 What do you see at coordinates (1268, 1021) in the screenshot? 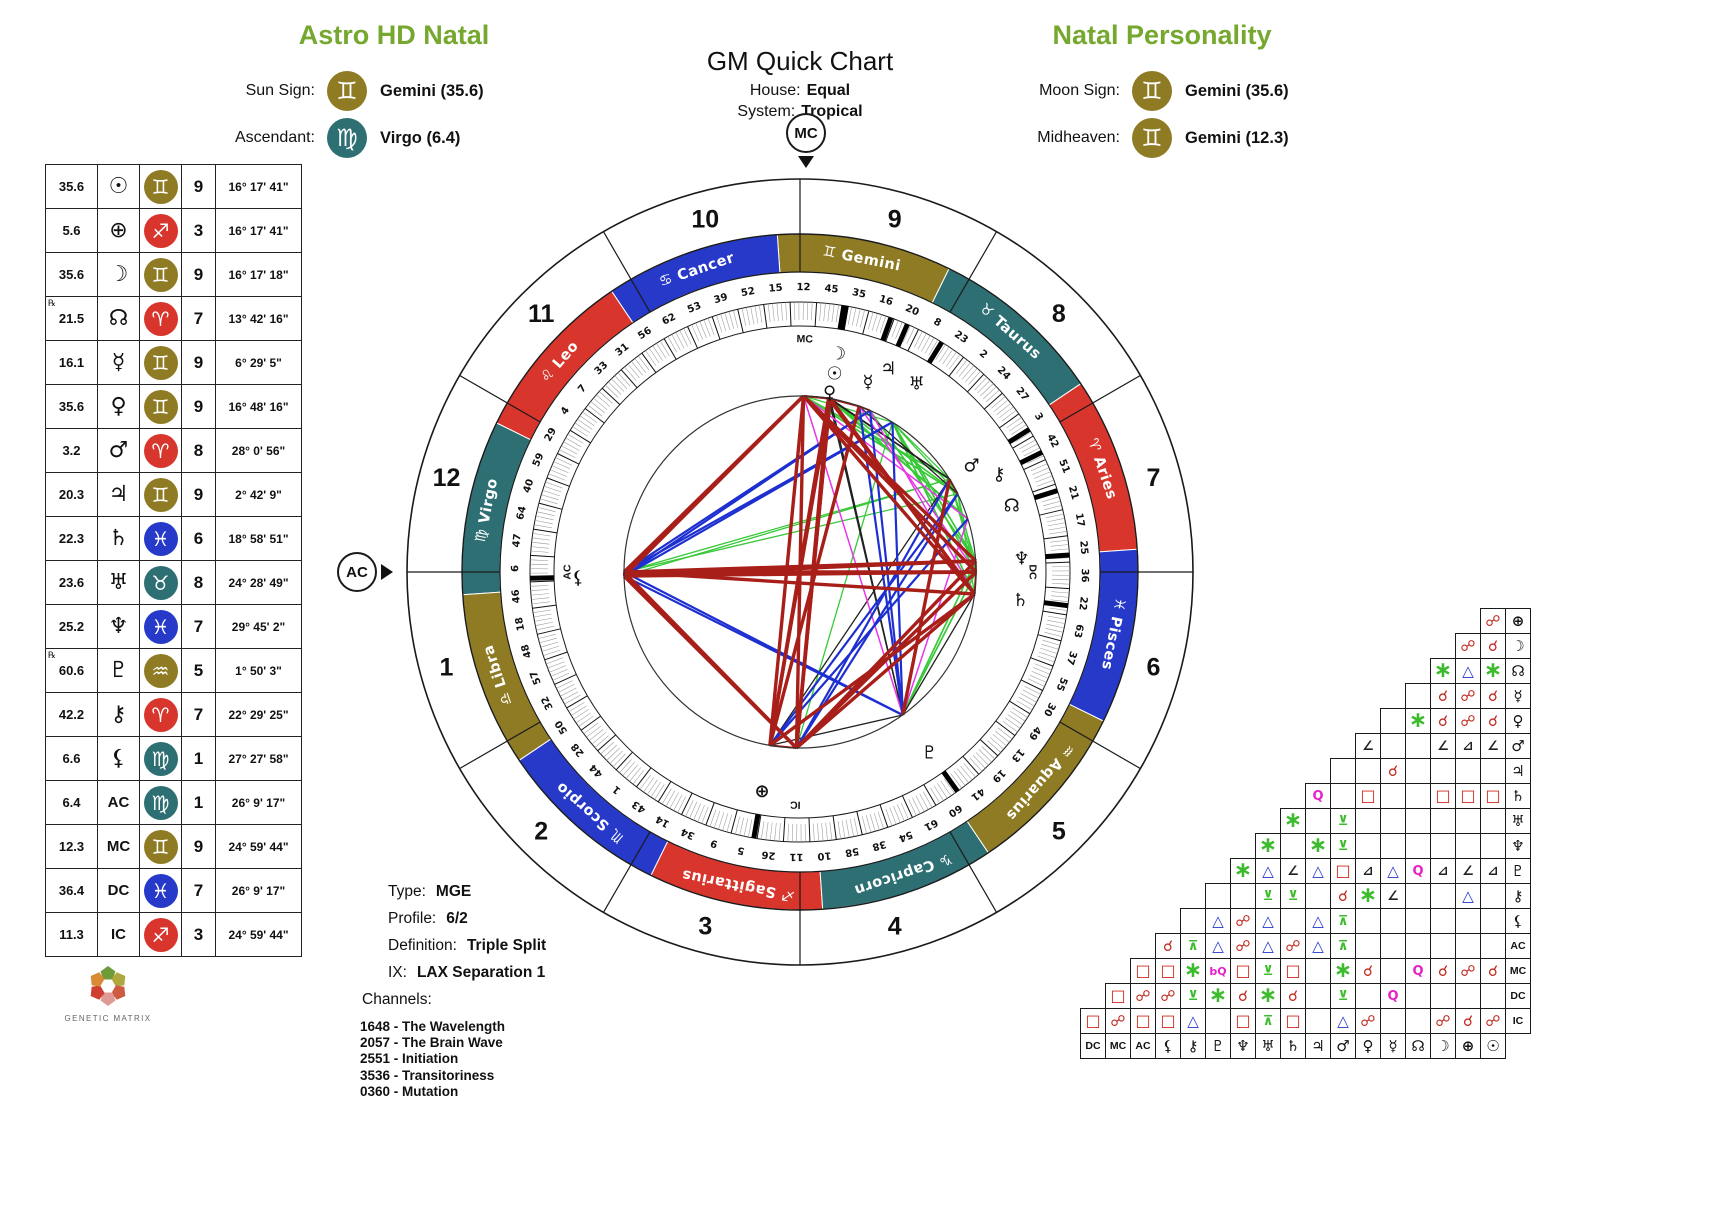
I see `aspect-cell-IC-uranus: ⊼` at bounding box center [1268, 1021].